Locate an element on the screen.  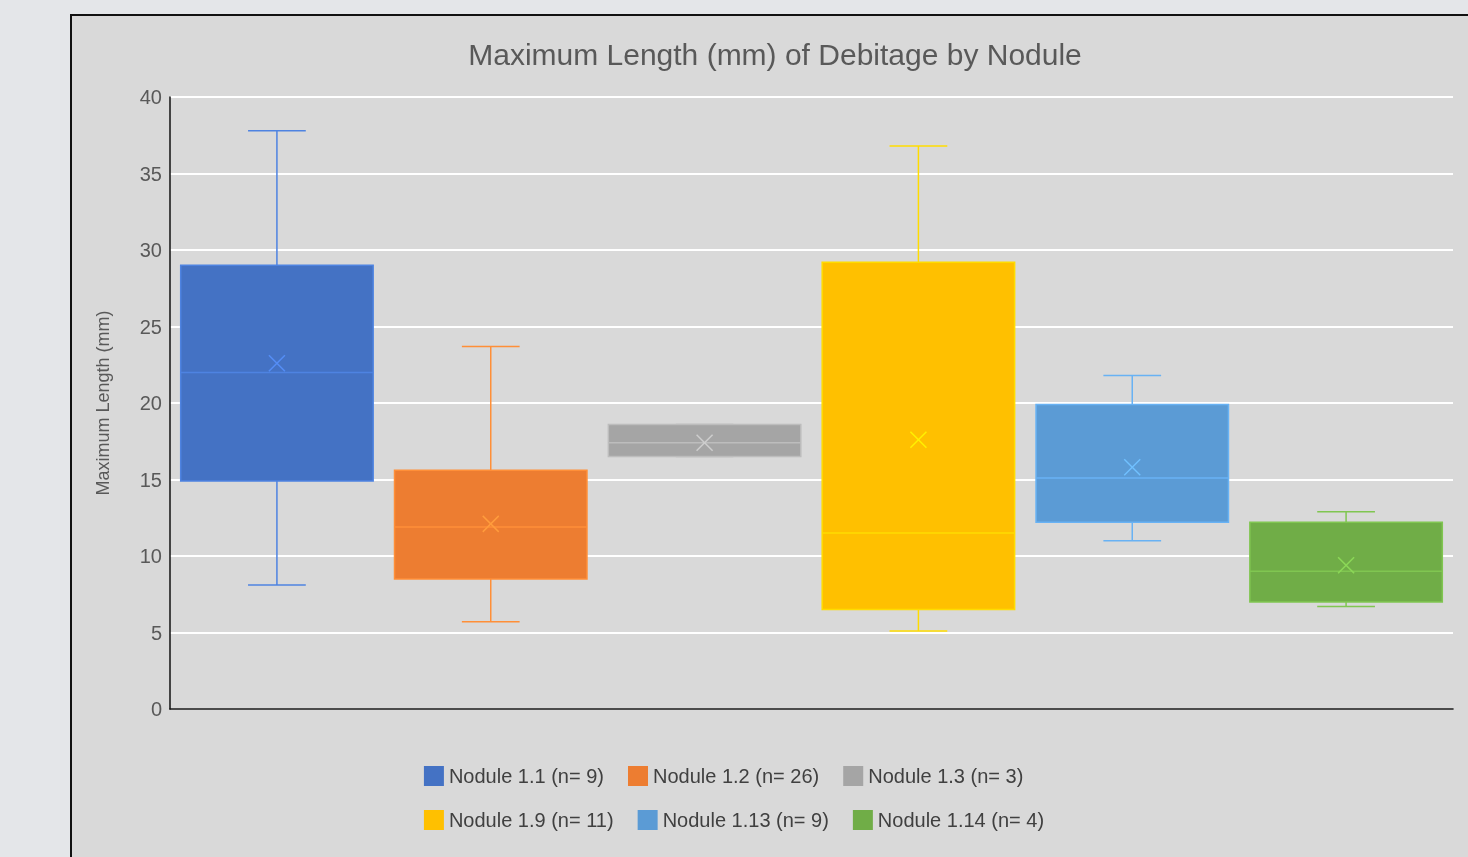
legend-label: Nodule 1.9 (n= 11) is located at coordinates (531, 820).